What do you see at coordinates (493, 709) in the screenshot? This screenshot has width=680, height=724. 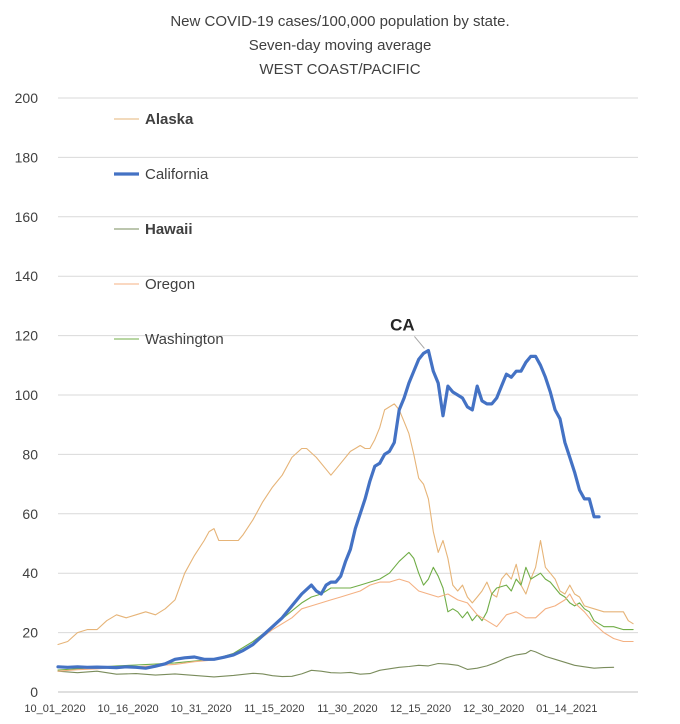 I see `x-tick-label-12_30_2020: 12_30_2020` at bounding box center [493, 709].